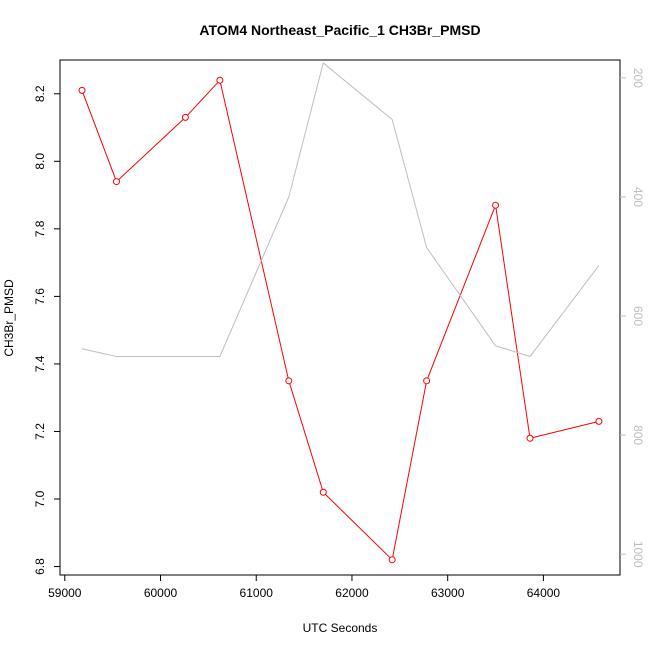 The width and height of the screenshot is (650, 650). What do you see at coordinates (638, 554) in the screenshot?
I see `y2-tick-label: 1000` at bounding box center [638, 554].